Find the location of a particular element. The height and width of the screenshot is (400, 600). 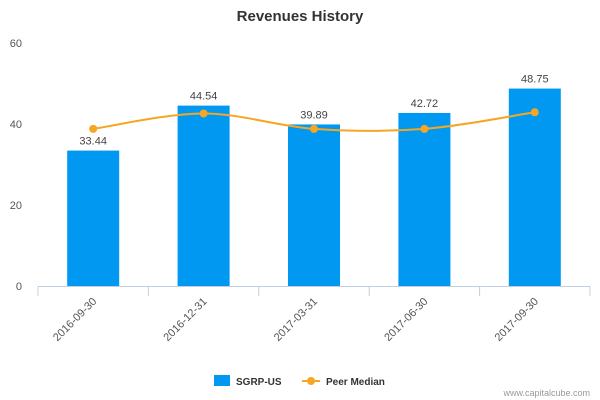

credit-text: www.capitalcube.com is located at coordinates (546, 393).